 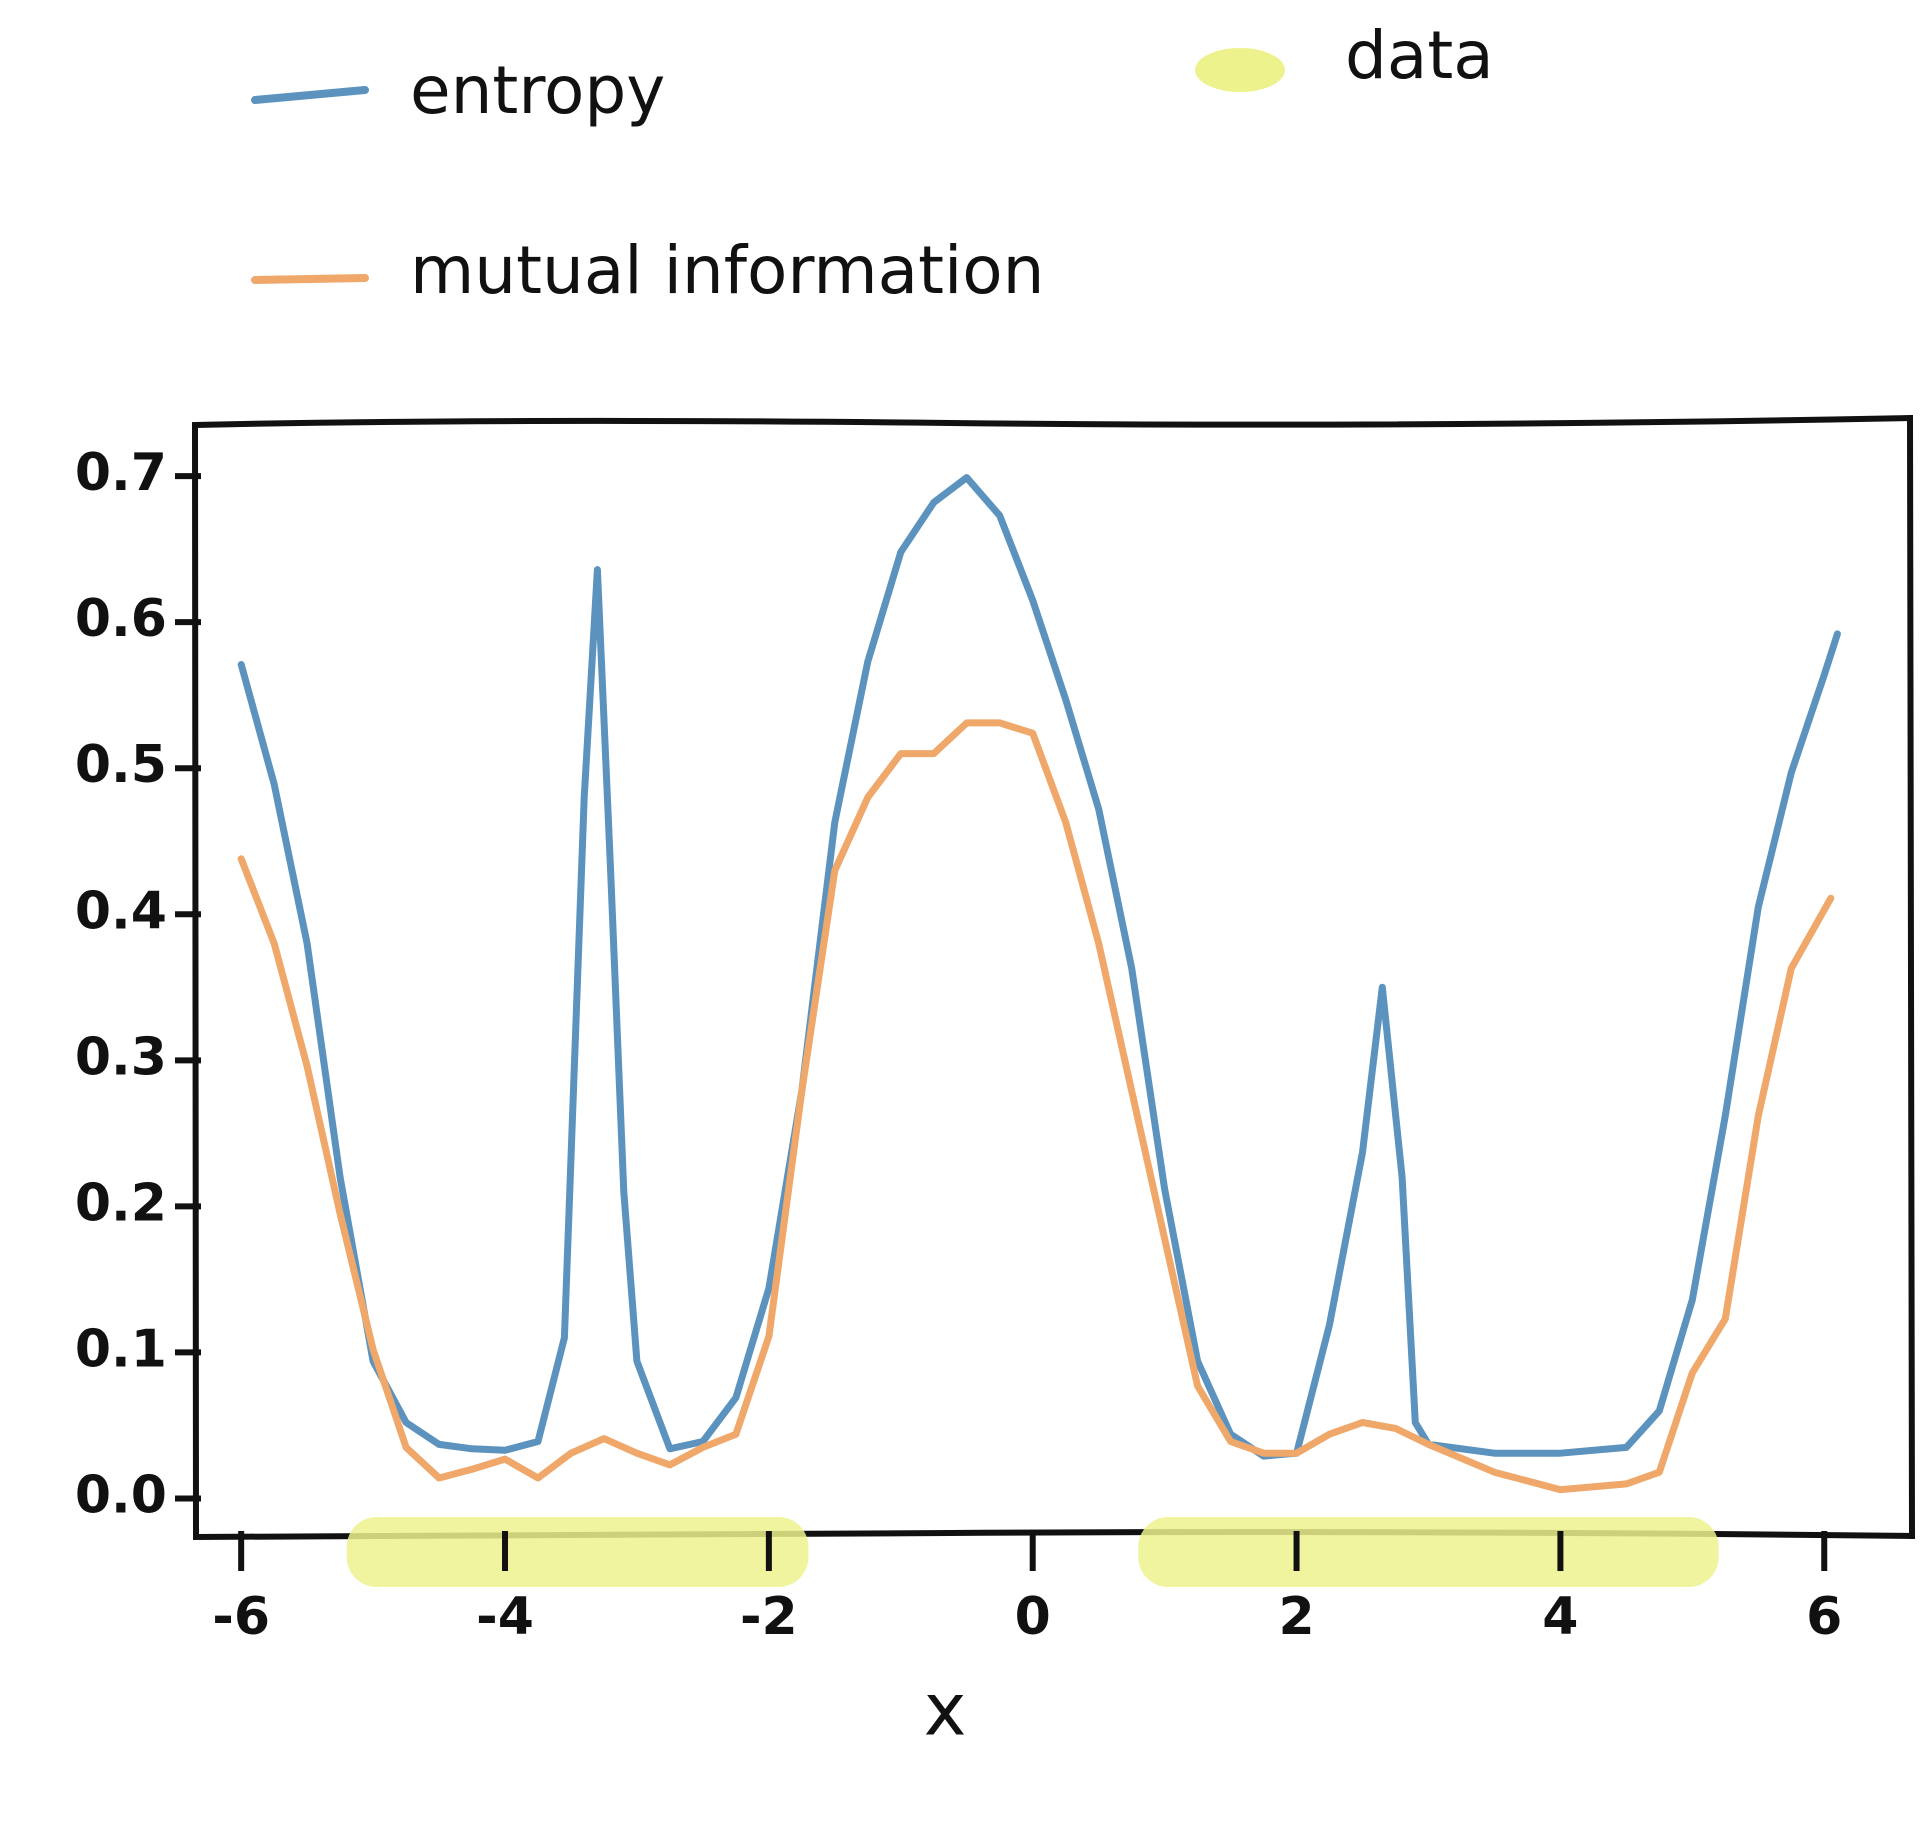 What do you see at coordinates (727, 270) in the screenshot?
I see `legend-label: mutual information` at bounding box center [727, 270].